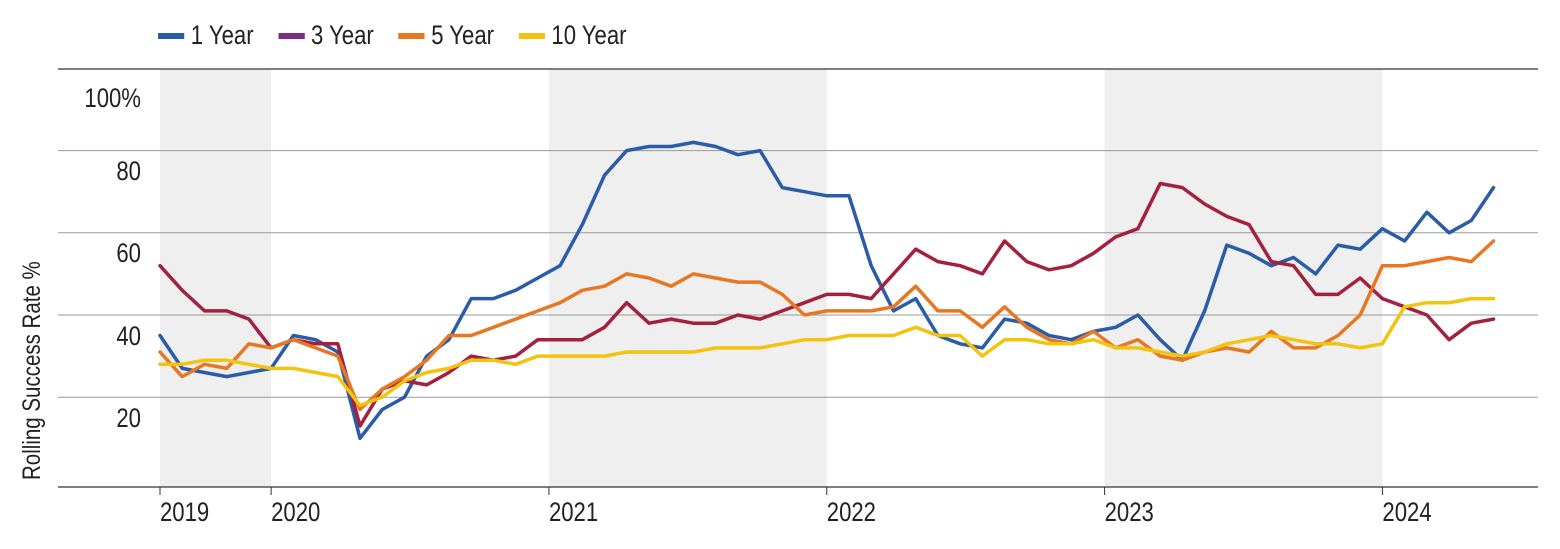  I want to click on legend-item-3-year: 3 Year, so click(326, 35).